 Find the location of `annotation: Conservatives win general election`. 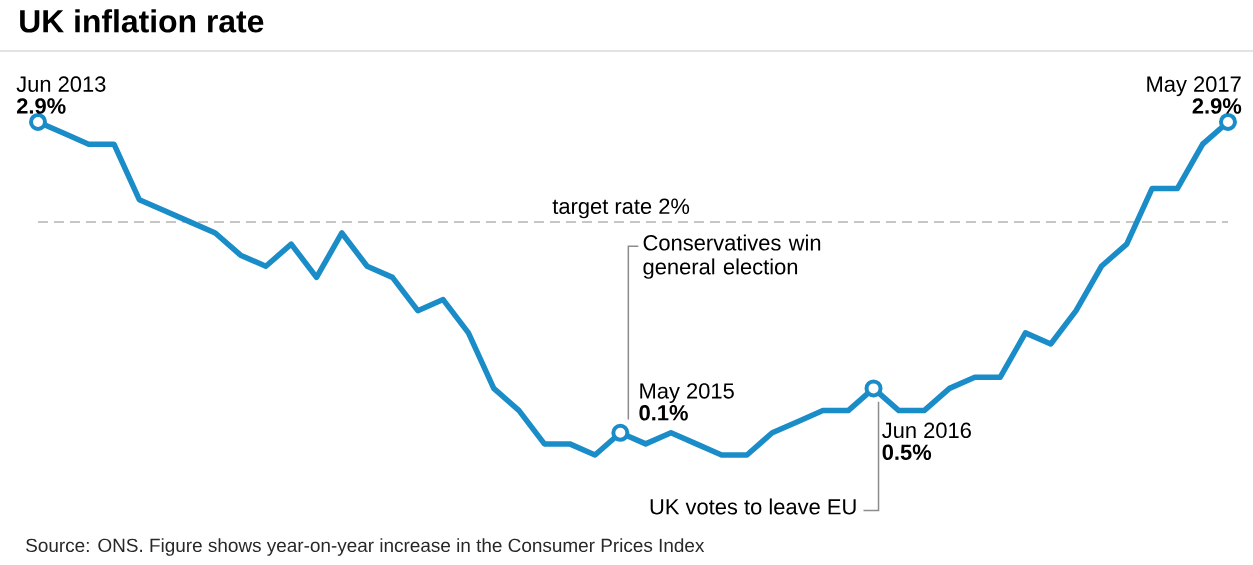

annotation: Conservatives win general election is located at coordinates (732, 256).